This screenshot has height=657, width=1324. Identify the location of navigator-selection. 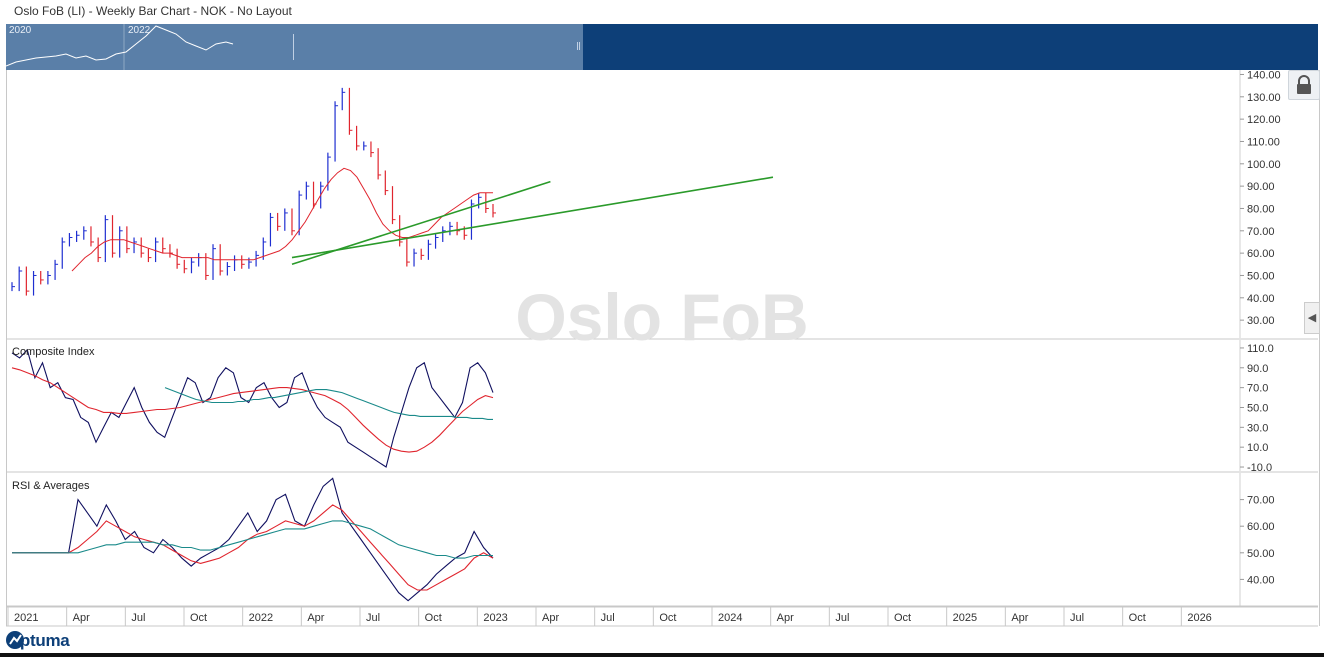
(294, 47).